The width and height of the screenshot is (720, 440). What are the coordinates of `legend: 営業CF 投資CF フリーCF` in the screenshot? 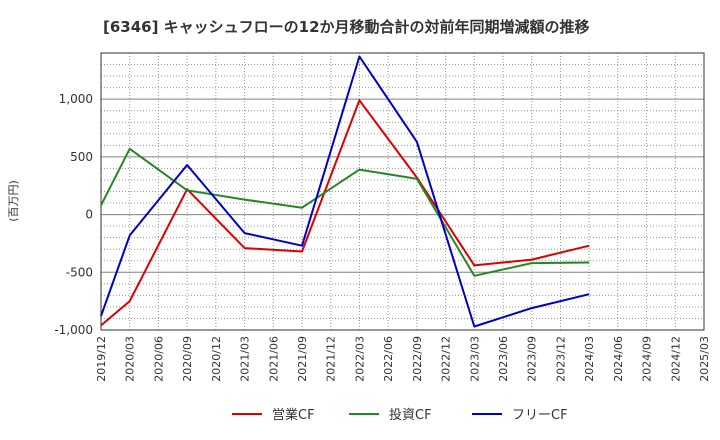 It's located at (400, 415).